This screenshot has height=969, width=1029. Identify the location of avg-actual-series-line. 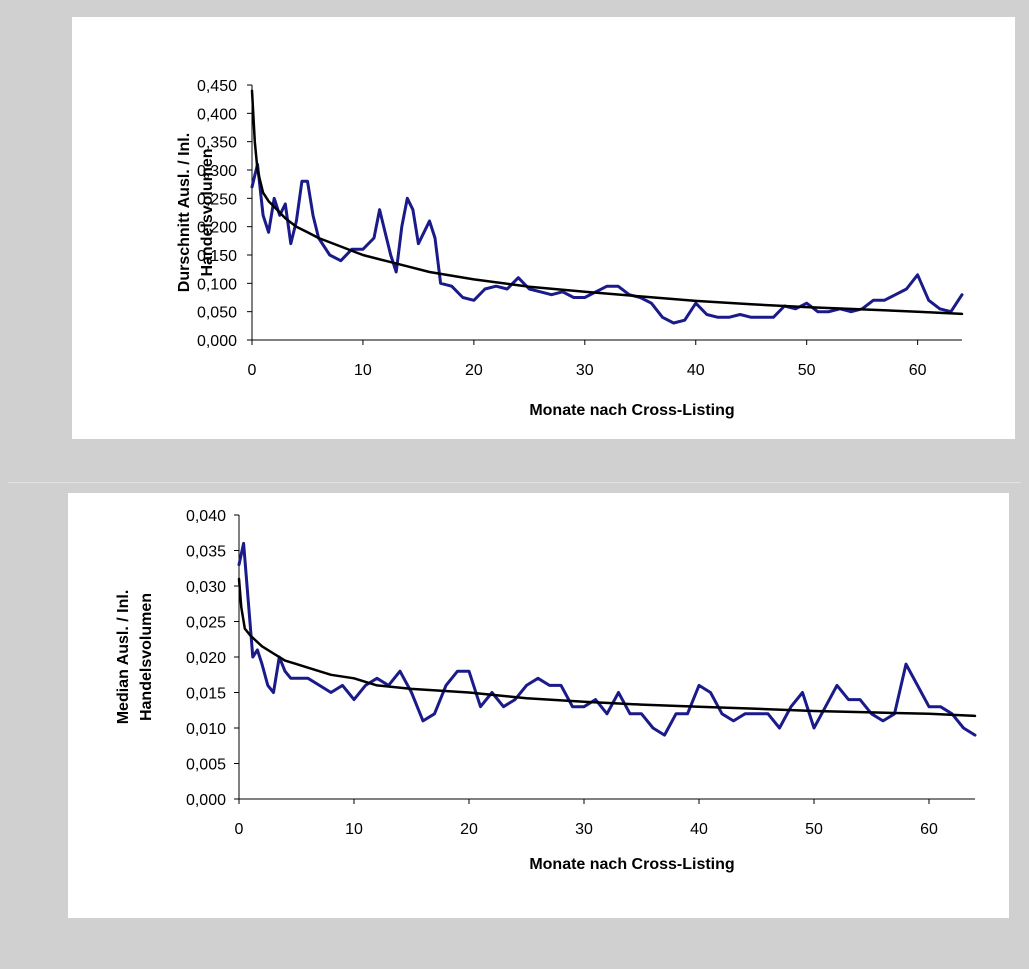
(607, 243).